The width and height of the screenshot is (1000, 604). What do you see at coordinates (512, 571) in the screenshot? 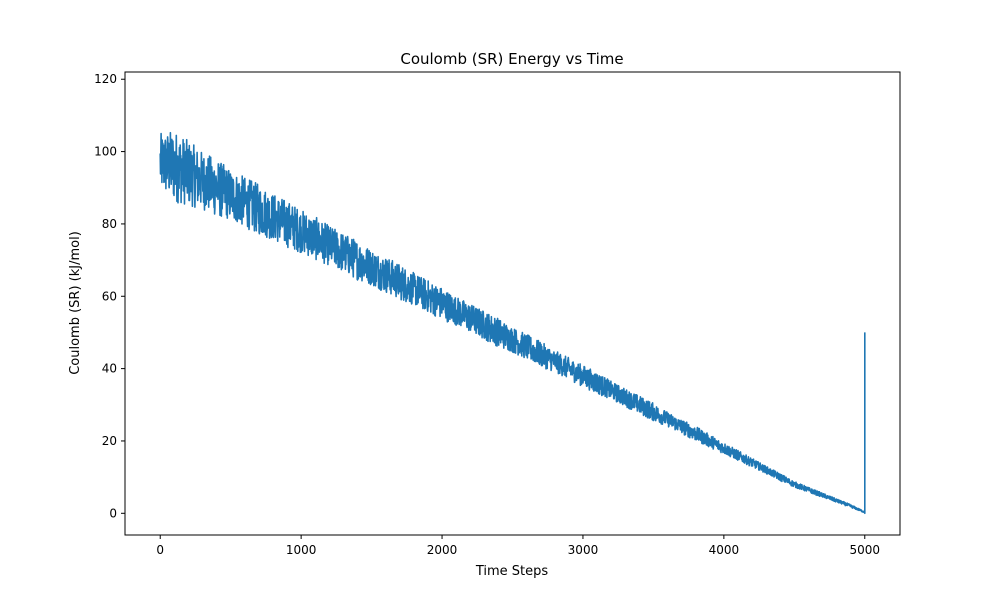
I see `x-axis-label: Time Steps` at bounding box center [512, 571].